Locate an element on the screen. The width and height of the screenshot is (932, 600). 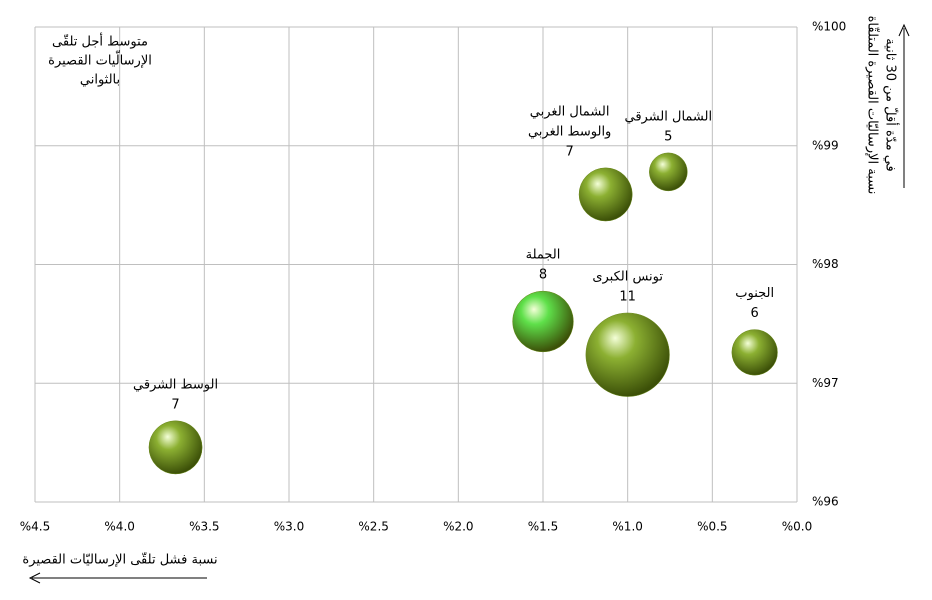
x-arrowhead is located at coordinates (34, 578).